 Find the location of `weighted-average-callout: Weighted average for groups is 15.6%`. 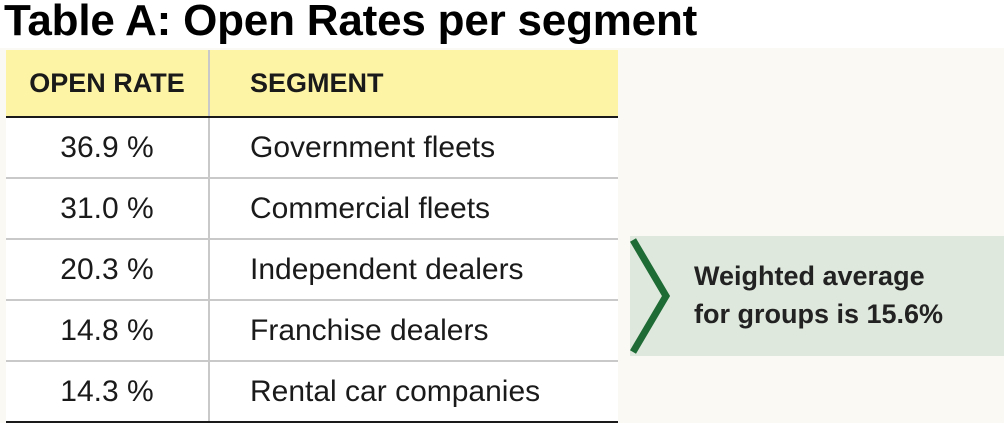

weighted-average-callout: Weighted average for groups is 15.6% is located at coordinates (817, 296).